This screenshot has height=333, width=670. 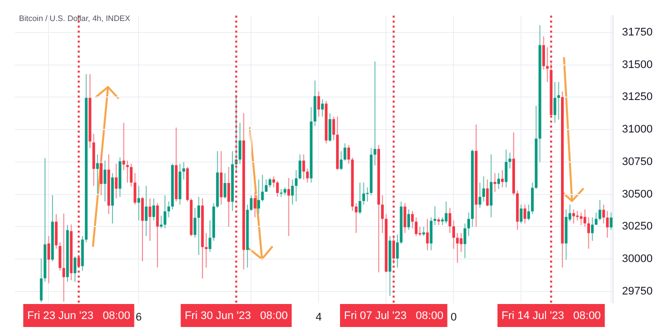 I want to click on y-tick-label: 31500, so click(x=637, y=64).